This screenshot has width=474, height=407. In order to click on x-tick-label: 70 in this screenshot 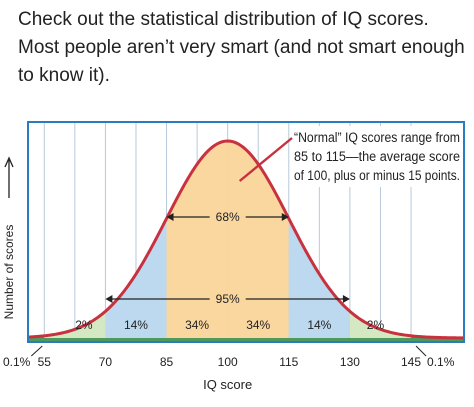, I will do `click(106, 362)`.